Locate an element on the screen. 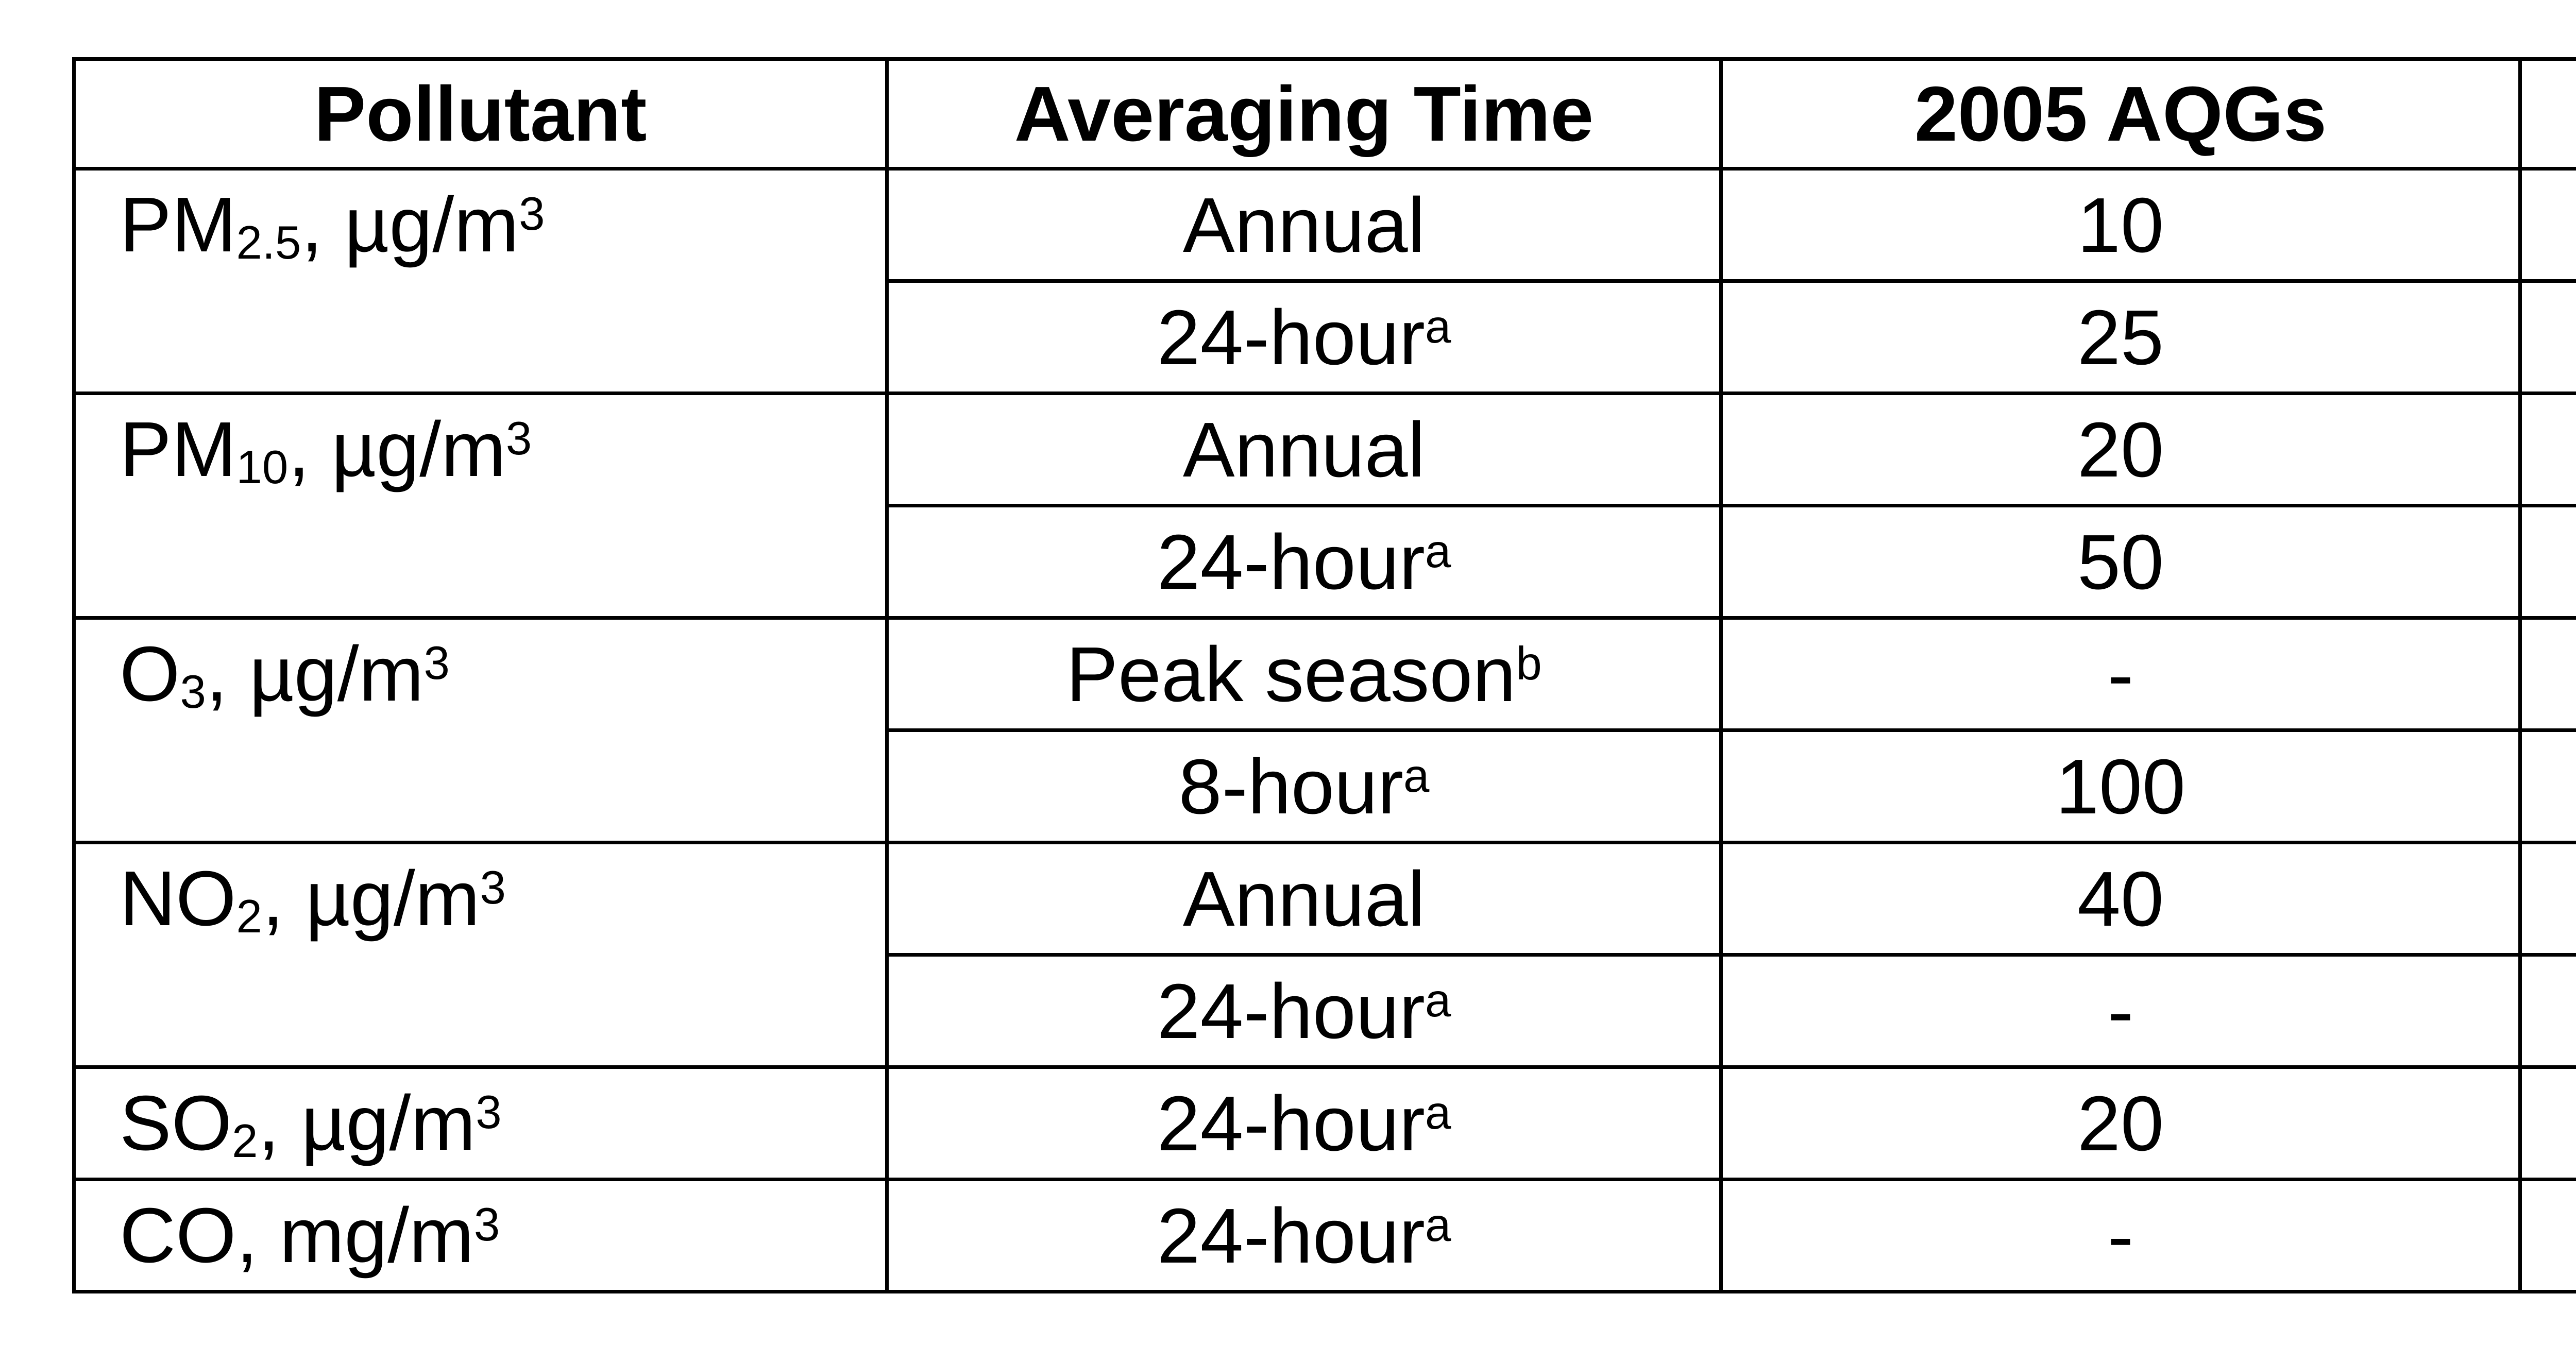  table-row-co-24hour: CO, mg/m3 24-houra - 4 is located at coordinates (1324, 1235).